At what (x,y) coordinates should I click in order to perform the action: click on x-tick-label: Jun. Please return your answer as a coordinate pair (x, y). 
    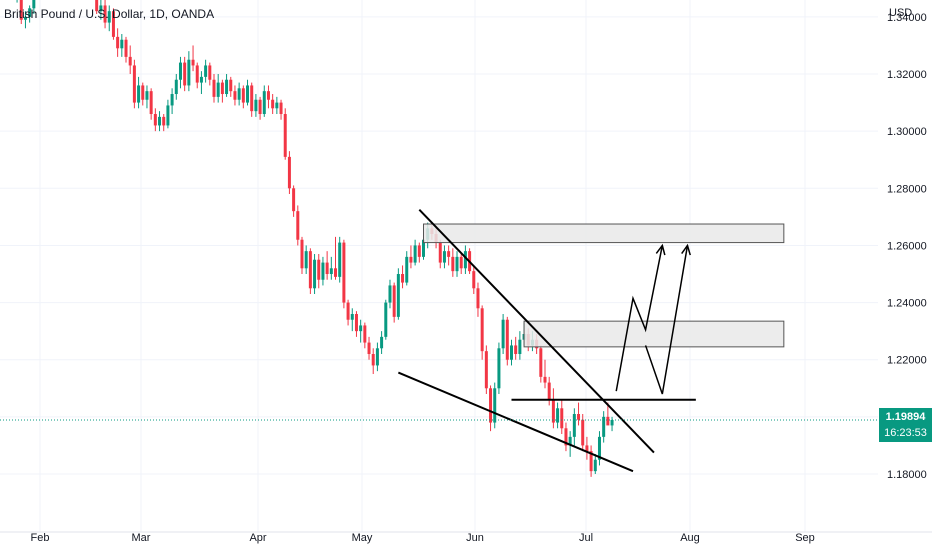
    Looking at the image, I should click on (475, 538).